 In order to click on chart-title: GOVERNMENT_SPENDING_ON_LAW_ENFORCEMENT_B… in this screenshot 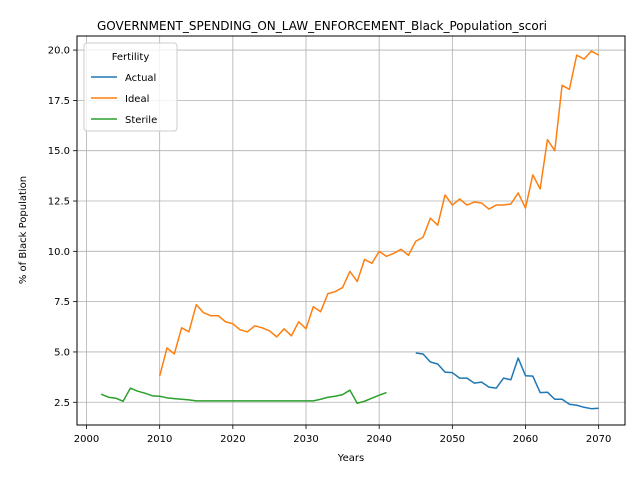, I will do `click(322, 26)`.